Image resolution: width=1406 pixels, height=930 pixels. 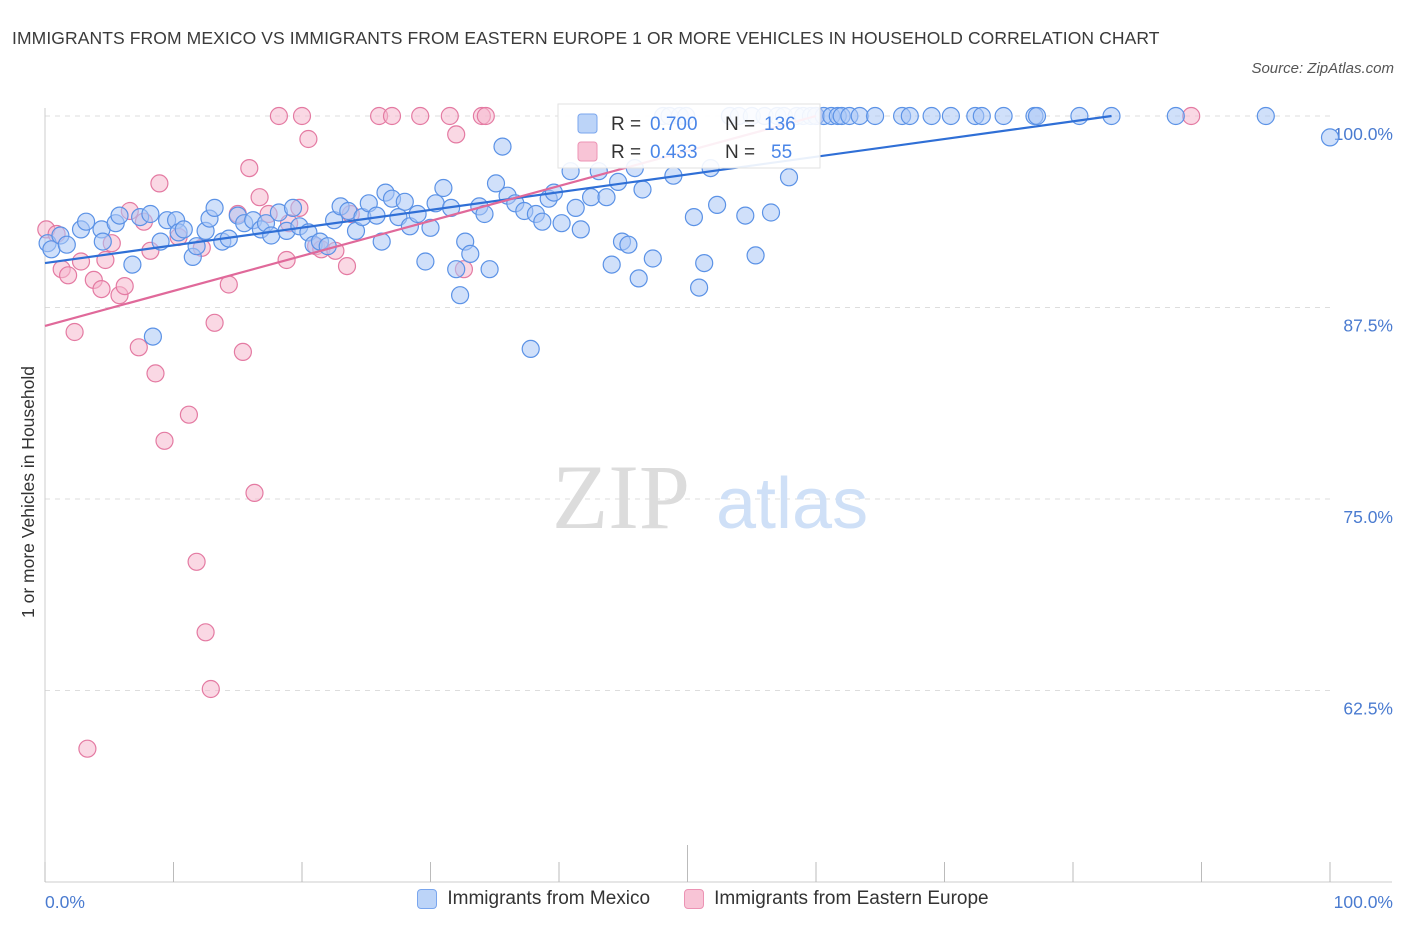 I want to click on legend-label-mexico: Immigrants from Mexico, so click(x=549, y=898).